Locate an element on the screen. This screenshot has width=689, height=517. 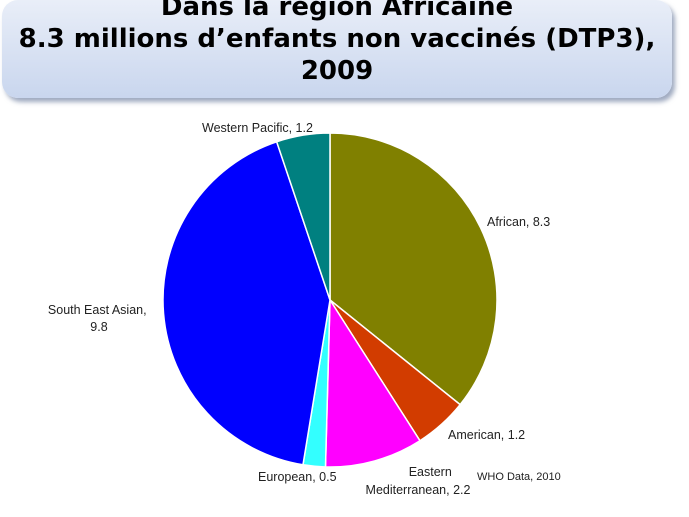
pie-slice-eastern-med is located at coordinates (372, 382).